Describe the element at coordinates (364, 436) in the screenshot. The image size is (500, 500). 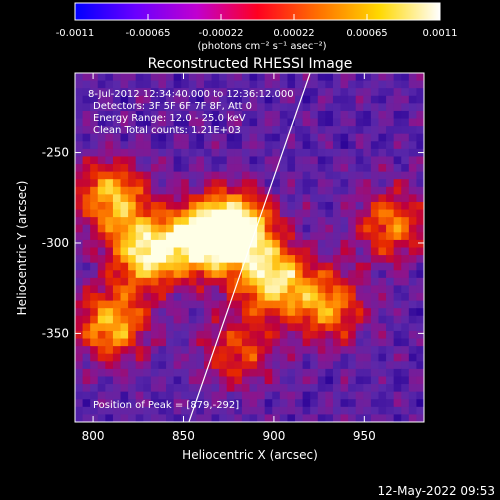
I see `x-tick-label: 950` at that location.